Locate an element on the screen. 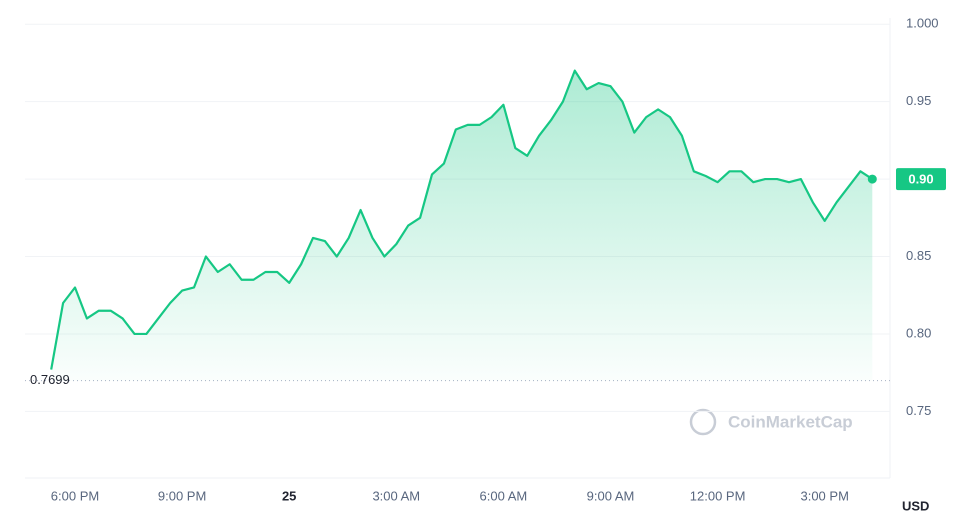 The height and width of the screenshot is (529, 975). last-point is located at coordinates (872, 179).